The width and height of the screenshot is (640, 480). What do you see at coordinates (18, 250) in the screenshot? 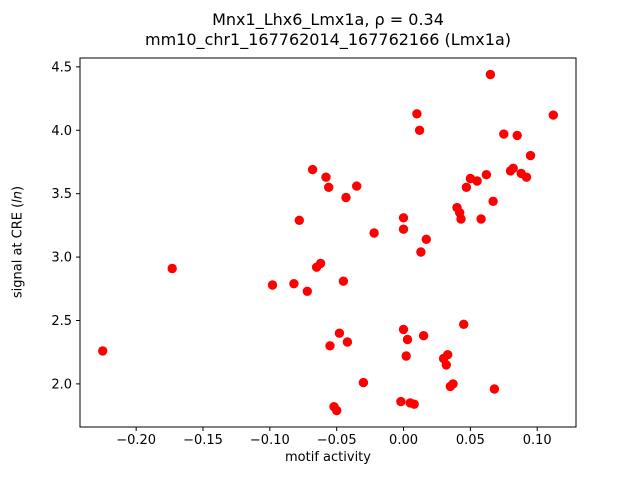
I see `y-axis-label-text: signal at CRE (` at bounding box center [18, 250].